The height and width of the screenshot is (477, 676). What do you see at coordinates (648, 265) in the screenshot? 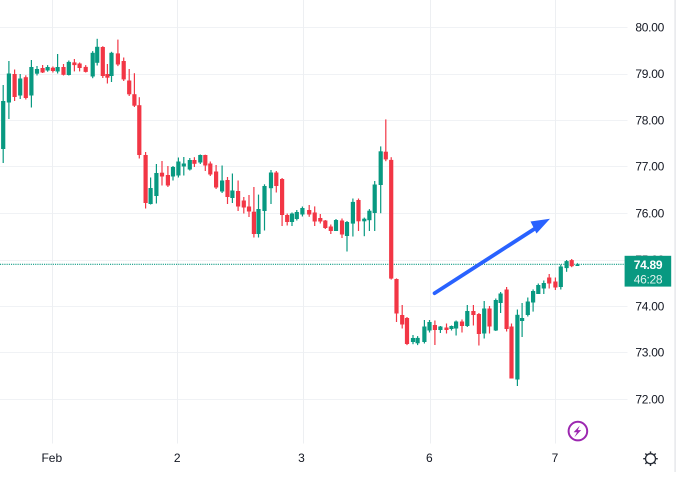
I see `svg-text: 74.89` at bounding box center [648, 265].